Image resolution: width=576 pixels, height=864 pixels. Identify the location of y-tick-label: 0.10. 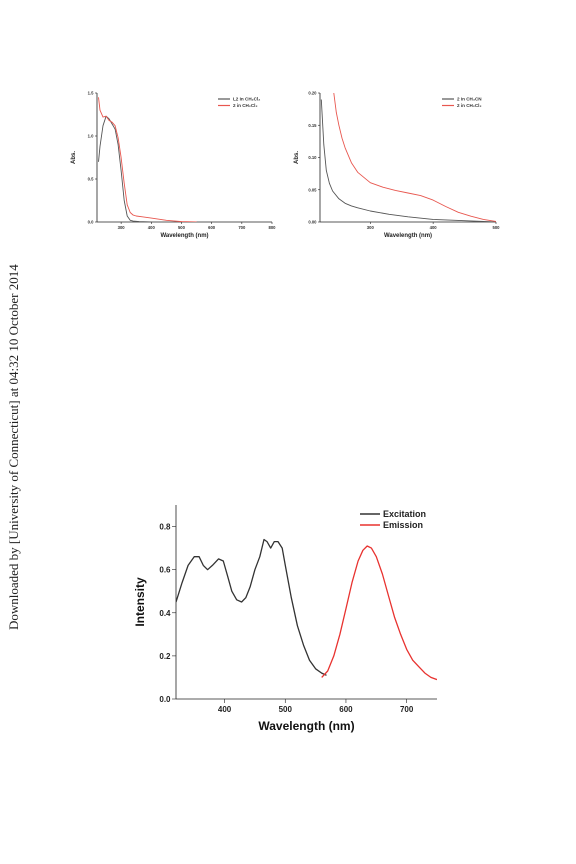
(312, 157).